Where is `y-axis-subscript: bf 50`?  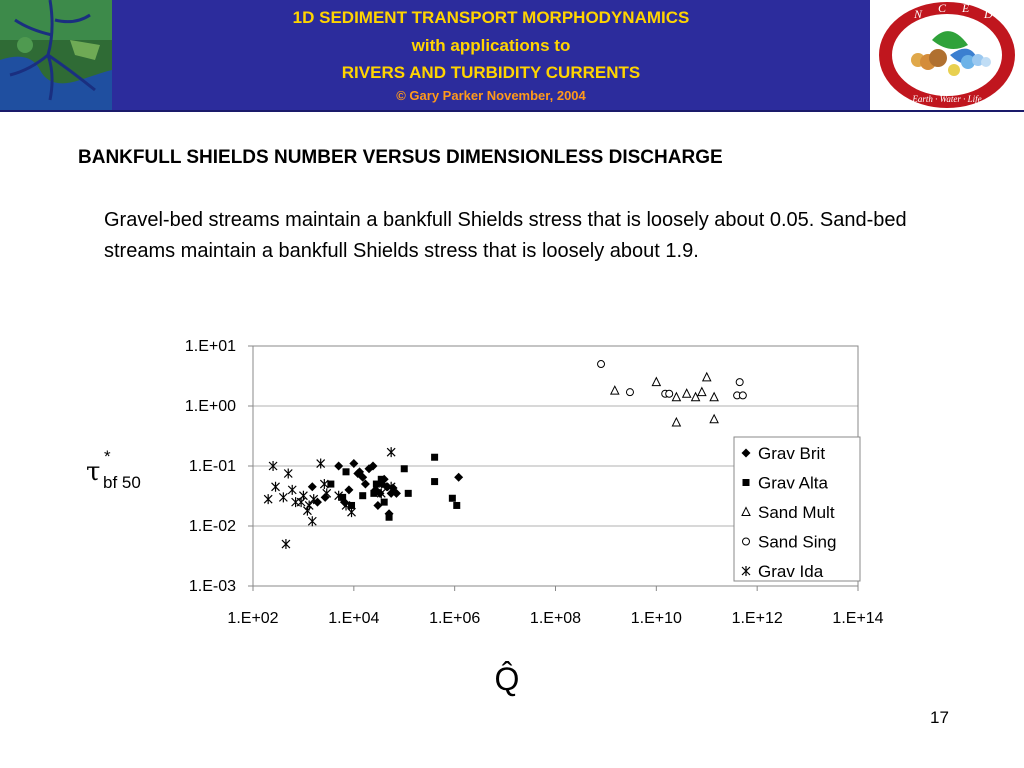
y-axis-subscript: bf 50 is located at coordinates (122, 482).